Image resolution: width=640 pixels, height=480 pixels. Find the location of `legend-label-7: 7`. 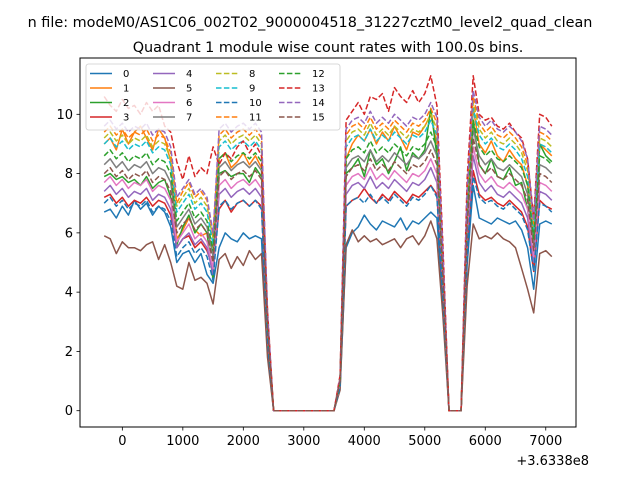

legend-label-7: 7 is located at coordinates (189, 118).